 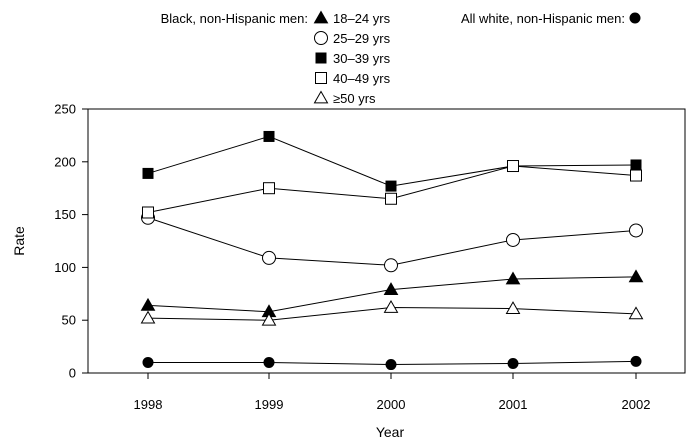 I want to click on legend-label: 18–24 yrs, so click(x=362, y=18).